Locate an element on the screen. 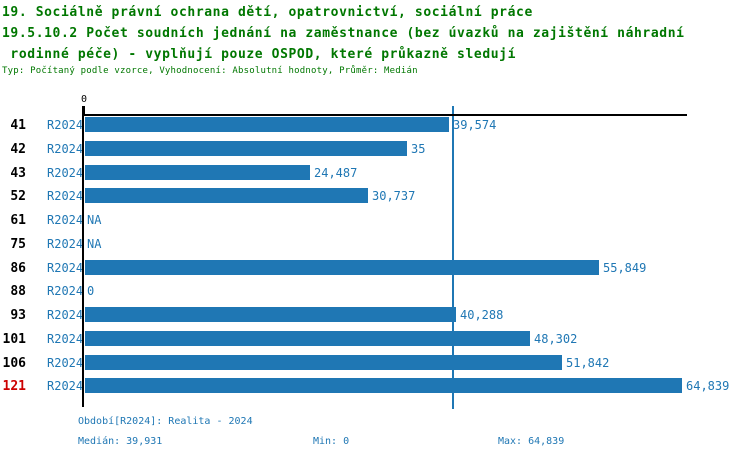 This screenshot has height=462, width=750. row-category-label: 121 is located at coordinates (14, 386).